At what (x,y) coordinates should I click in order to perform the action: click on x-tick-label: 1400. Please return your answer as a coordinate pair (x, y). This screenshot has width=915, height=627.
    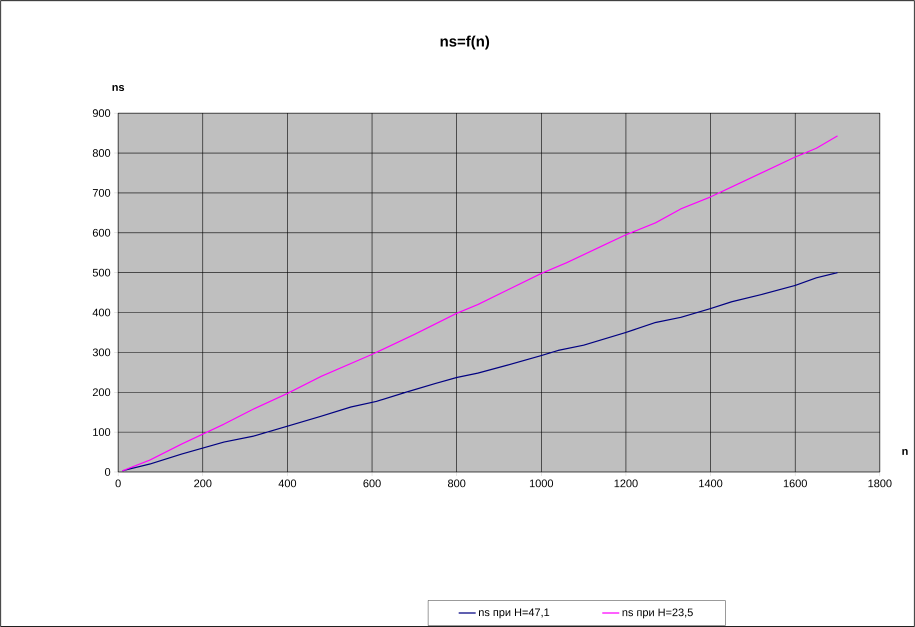
    Looking at the image, I should click on (710, 483).